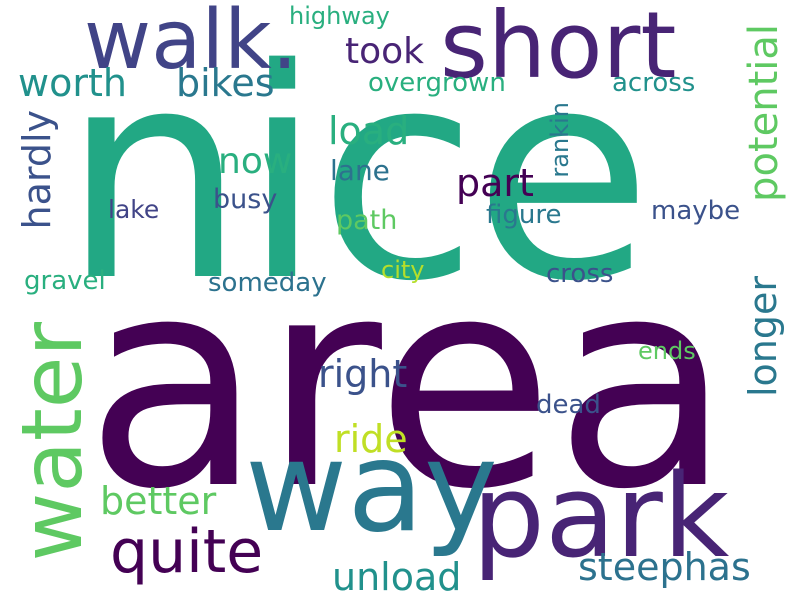 The width and height of the screenshot is (800, 600). I want to click on word-figure: figure, so click(524, 215).